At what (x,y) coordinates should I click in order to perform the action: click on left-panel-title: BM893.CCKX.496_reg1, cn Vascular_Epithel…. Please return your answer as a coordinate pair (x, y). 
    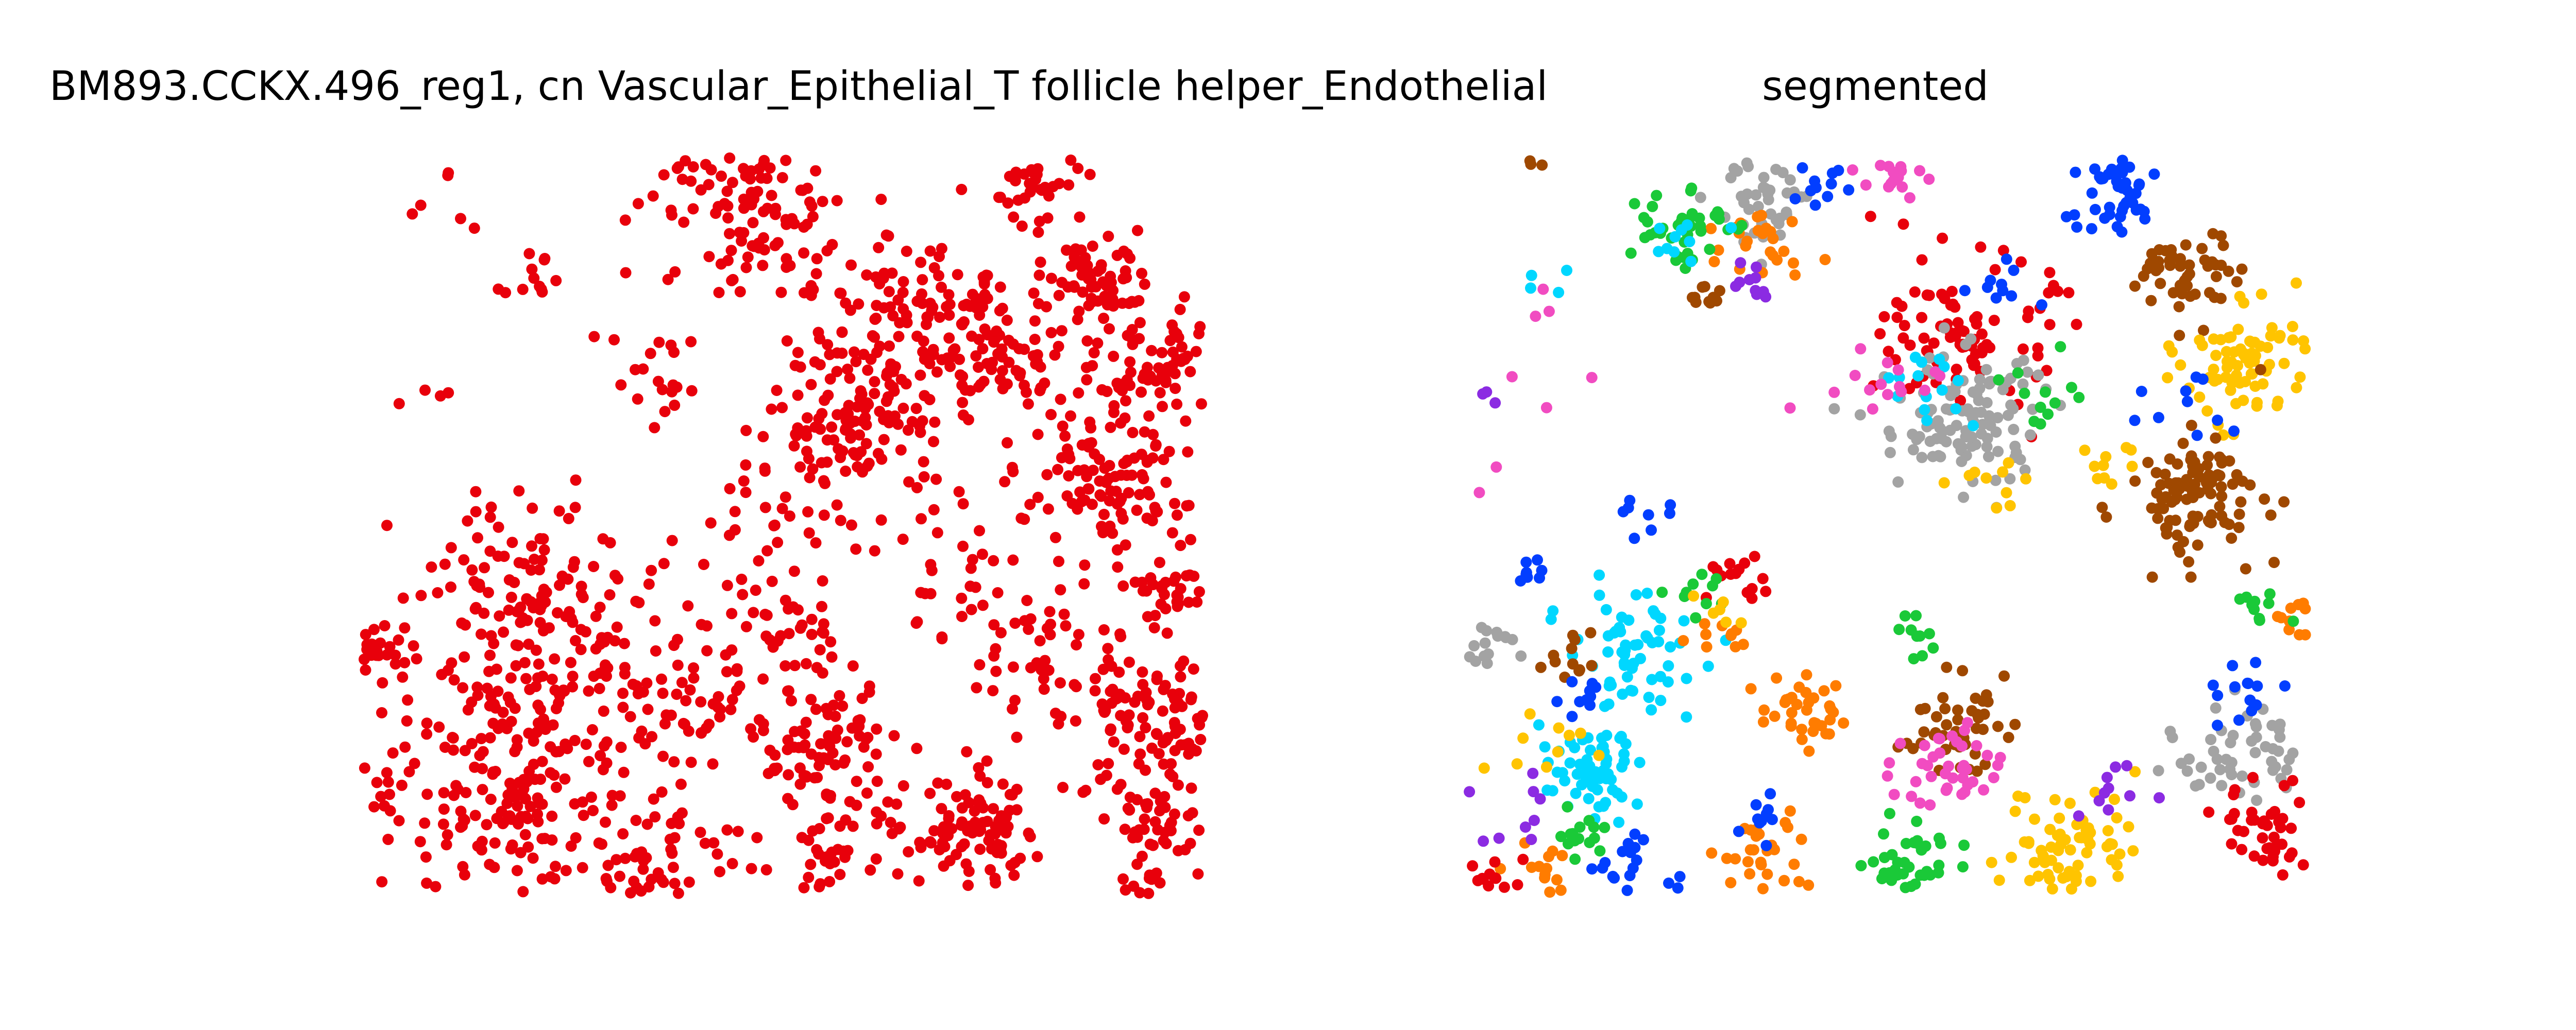
    Looking at the image, I should click on (799, 87).